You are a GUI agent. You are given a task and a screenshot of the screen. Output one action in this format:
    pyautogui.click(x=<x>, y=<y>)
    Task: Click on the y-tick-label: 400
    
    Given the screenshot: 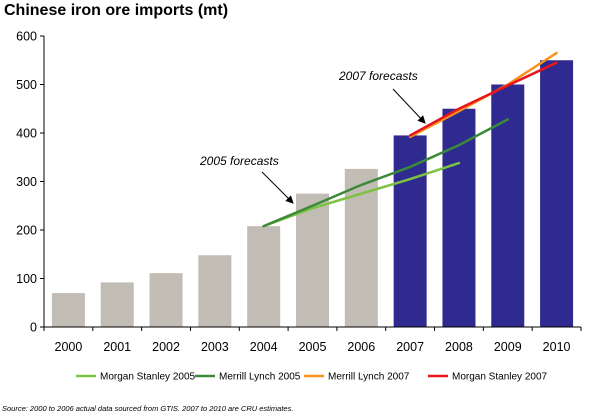 What is the action you would take?
    pyautogui.click(x=26, y=134)
    